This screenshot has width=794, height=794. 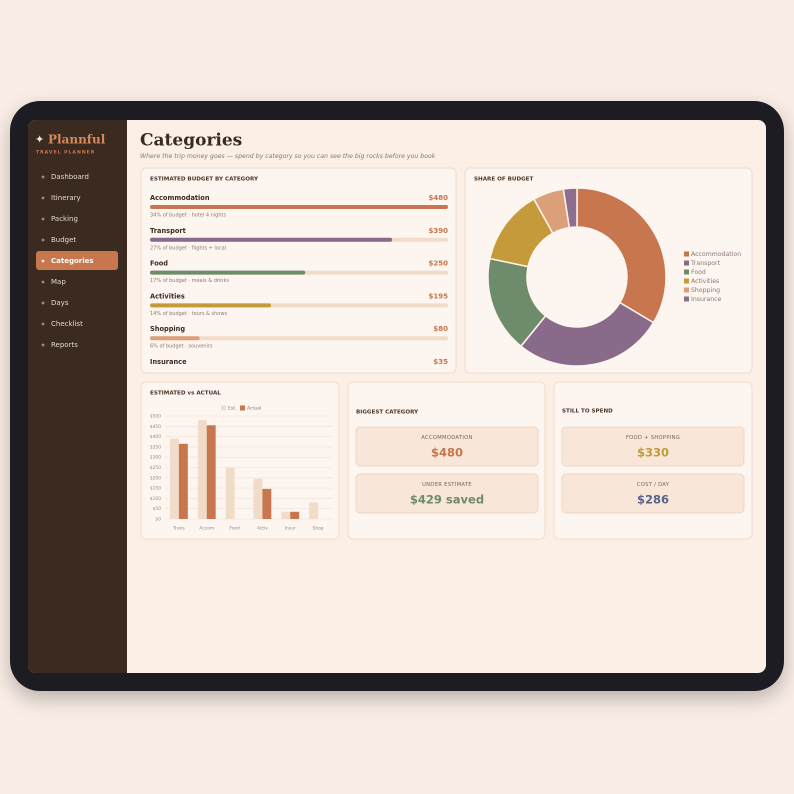 I want to click on bar-note: 14% of budget · tours & shows, so click(x=188, y=314).